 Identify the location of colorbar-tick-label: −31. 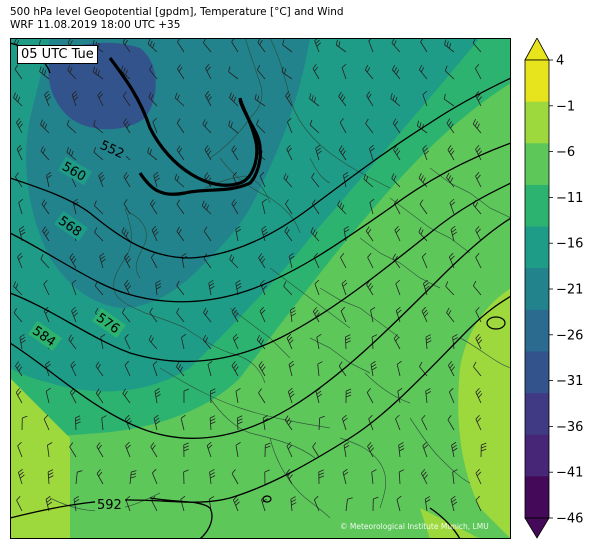
(569, 381).